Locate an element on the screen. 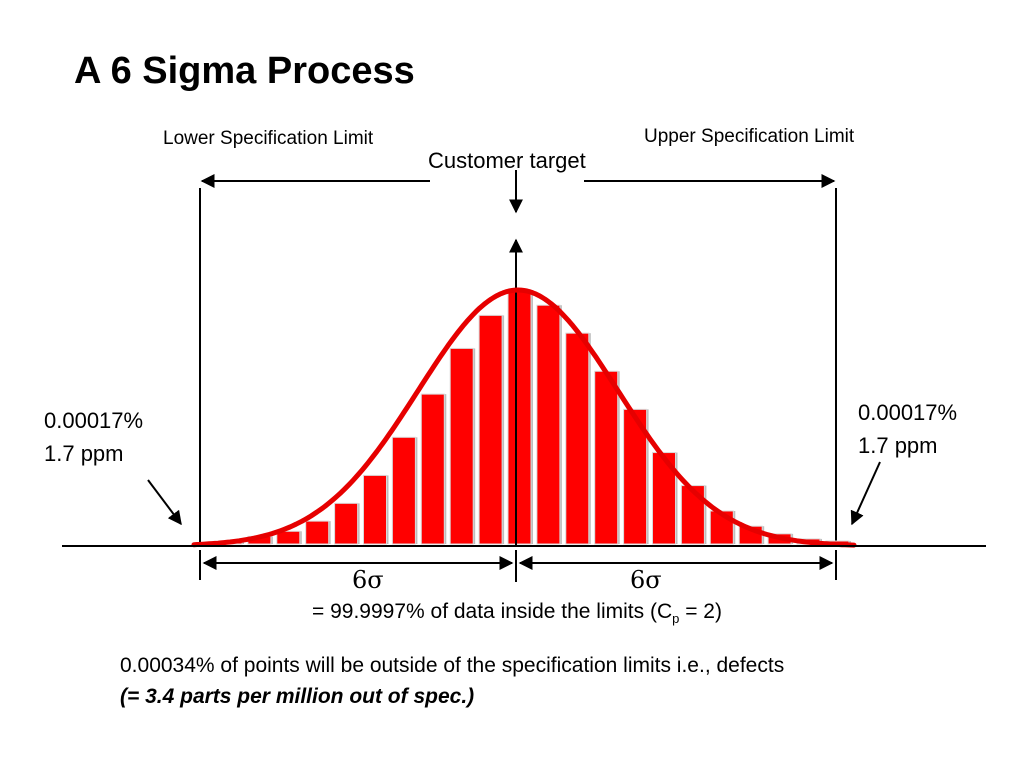 Image resolution: width=1024 pixels, height=768 pixels. right-tail-arrow is located at coordinates (865, 493).